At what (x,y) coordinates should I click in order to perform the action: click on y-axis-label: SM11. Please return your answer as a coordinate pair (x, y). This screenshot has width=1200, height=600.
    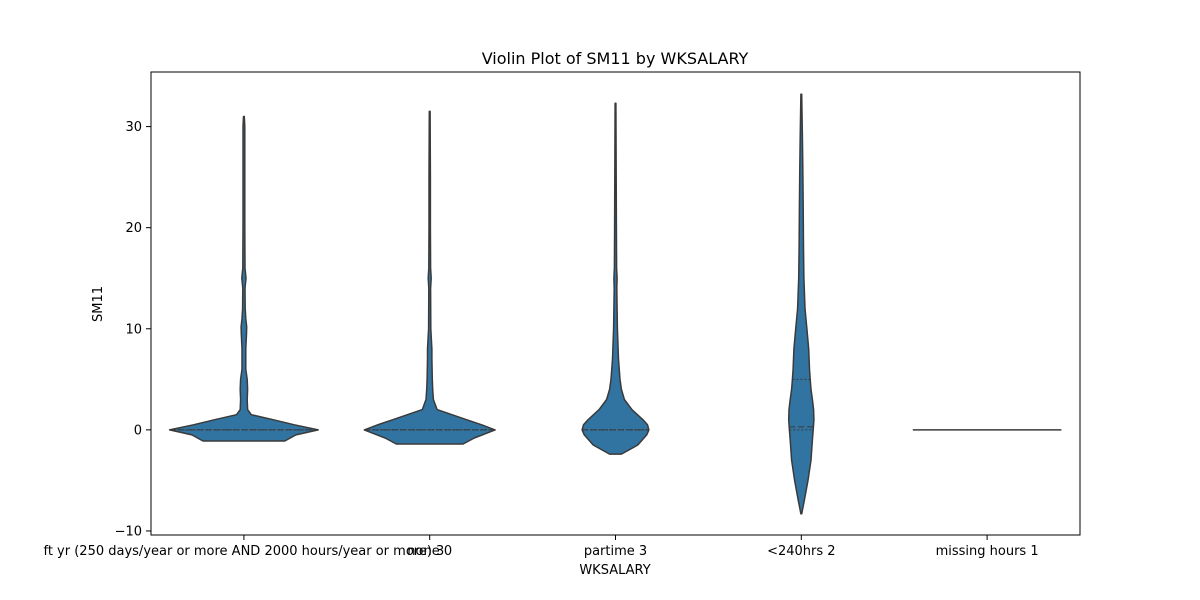
    Looking at the image, I should click on (98, 304).